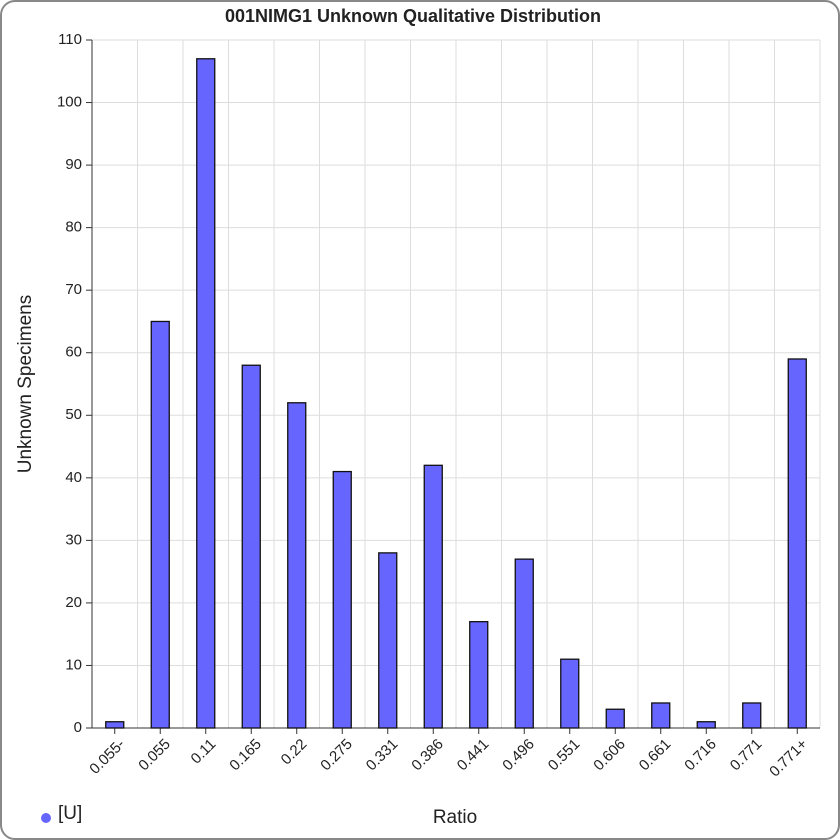 This screenshot has width=840, height=840. What do you see at coordinates (70, 813) in the screenshot?
I see `legend-label: [U]` at bounding box center [70, 813].